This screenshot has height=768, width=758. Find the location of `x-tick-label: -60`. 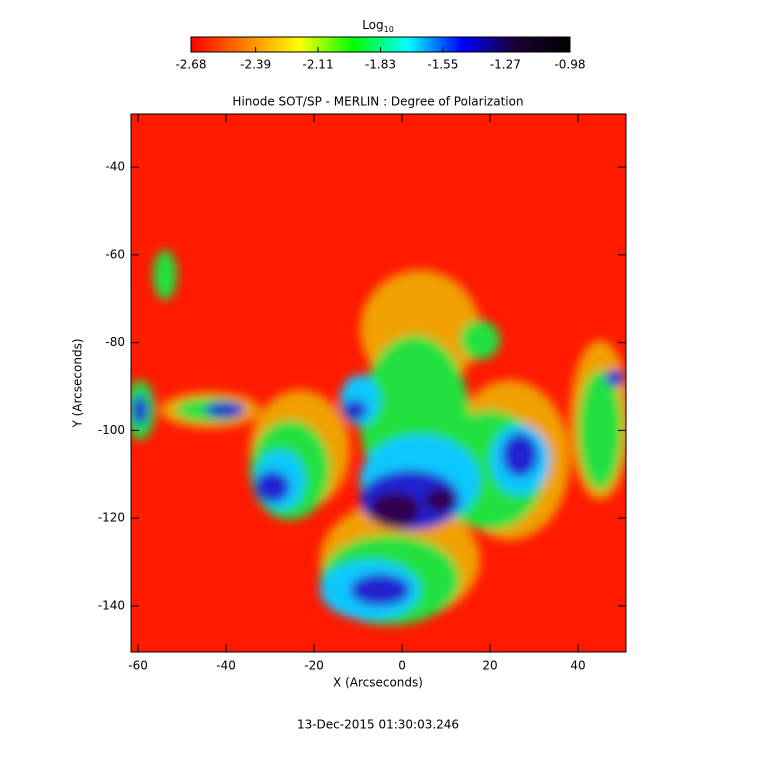

x-tick-label: -60 is located at coordinates (138, 666).